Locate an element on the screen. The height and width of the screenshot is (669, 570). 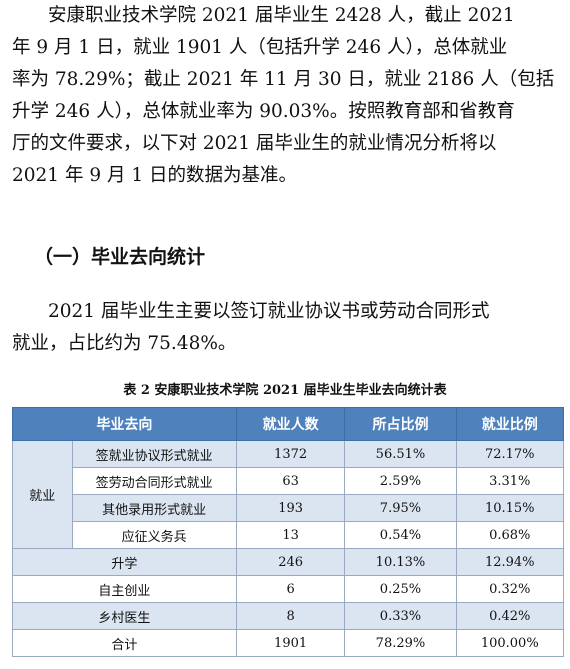
total-employment-ratio: 100.00% is located at coordinates (509, 643).